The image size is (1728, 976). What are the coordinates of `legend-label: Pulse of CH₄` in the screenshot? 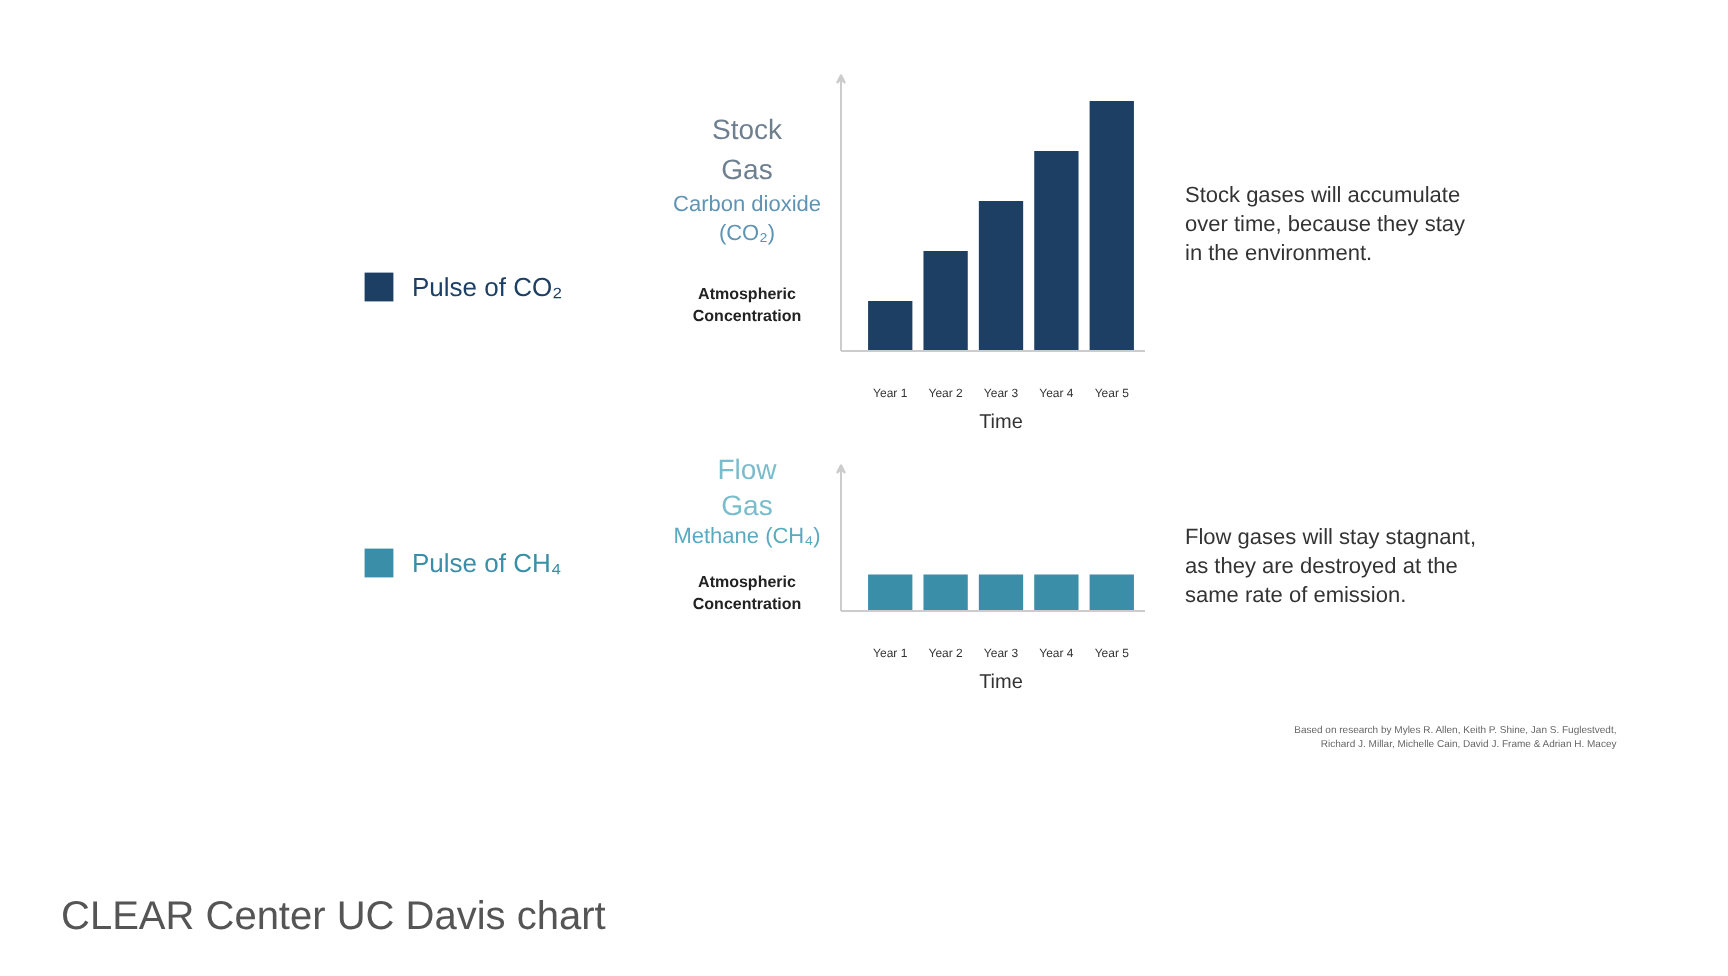 It's located at (487, 562).